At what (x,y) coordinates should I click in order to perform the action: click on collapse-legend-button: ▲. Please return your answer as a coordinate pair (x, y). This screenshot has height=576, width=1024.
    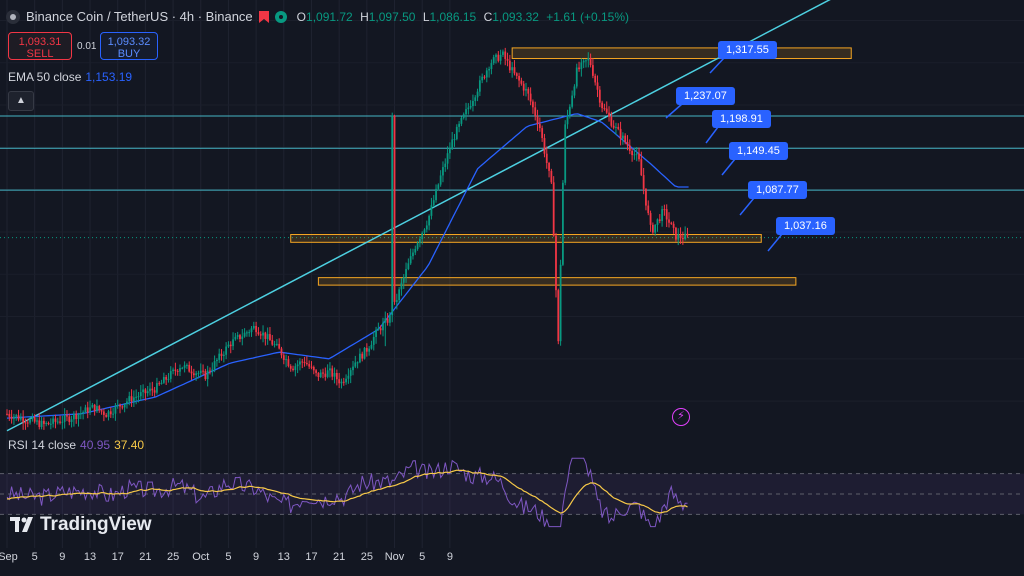
    Looking at the image, I should click on (21, 101).